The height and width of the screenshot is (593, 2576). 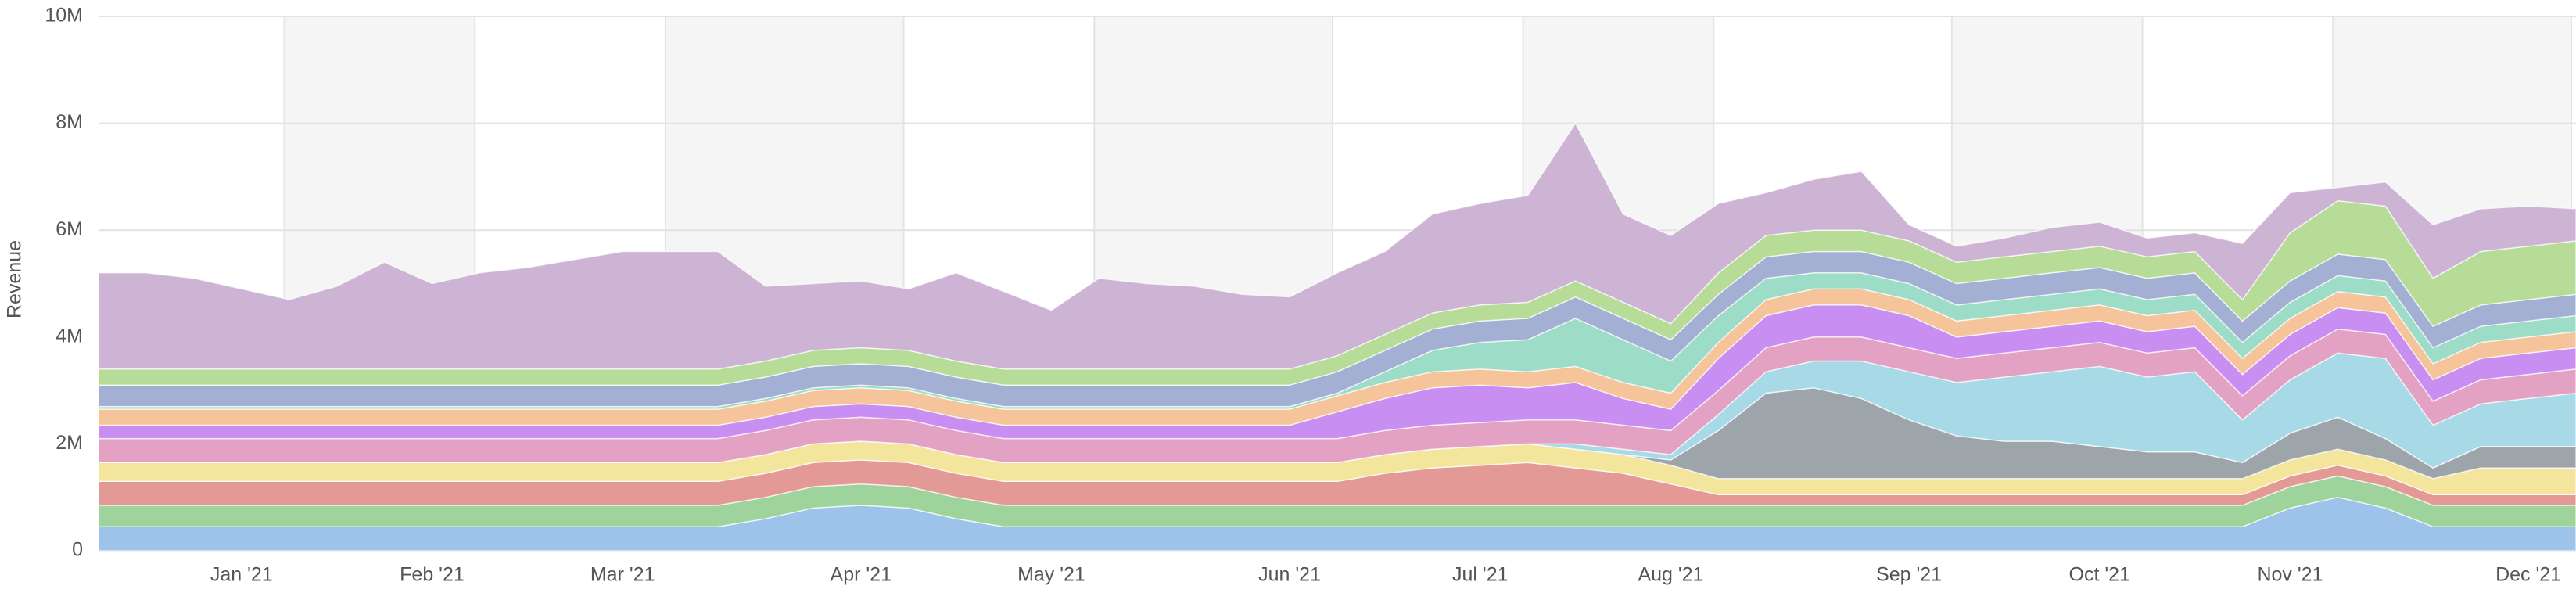 What do you see at coordinates (2099, 575) in the screenshot?
I see `x-tick-label: Oct '21` at bounding box center [2099, 575].